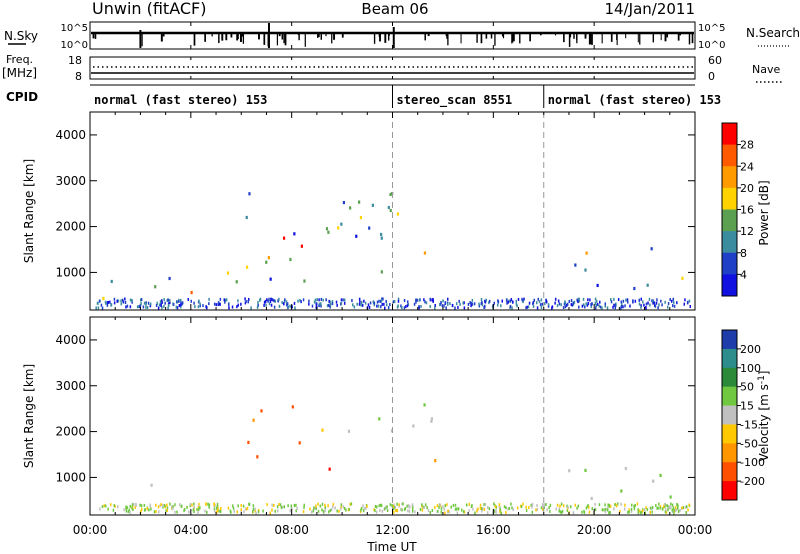 The height and width of the screenshot is (554, 800). Describe the element at coordinates (729, 263) in the screenshot. I see `power-colorbar-swatch` at that location.